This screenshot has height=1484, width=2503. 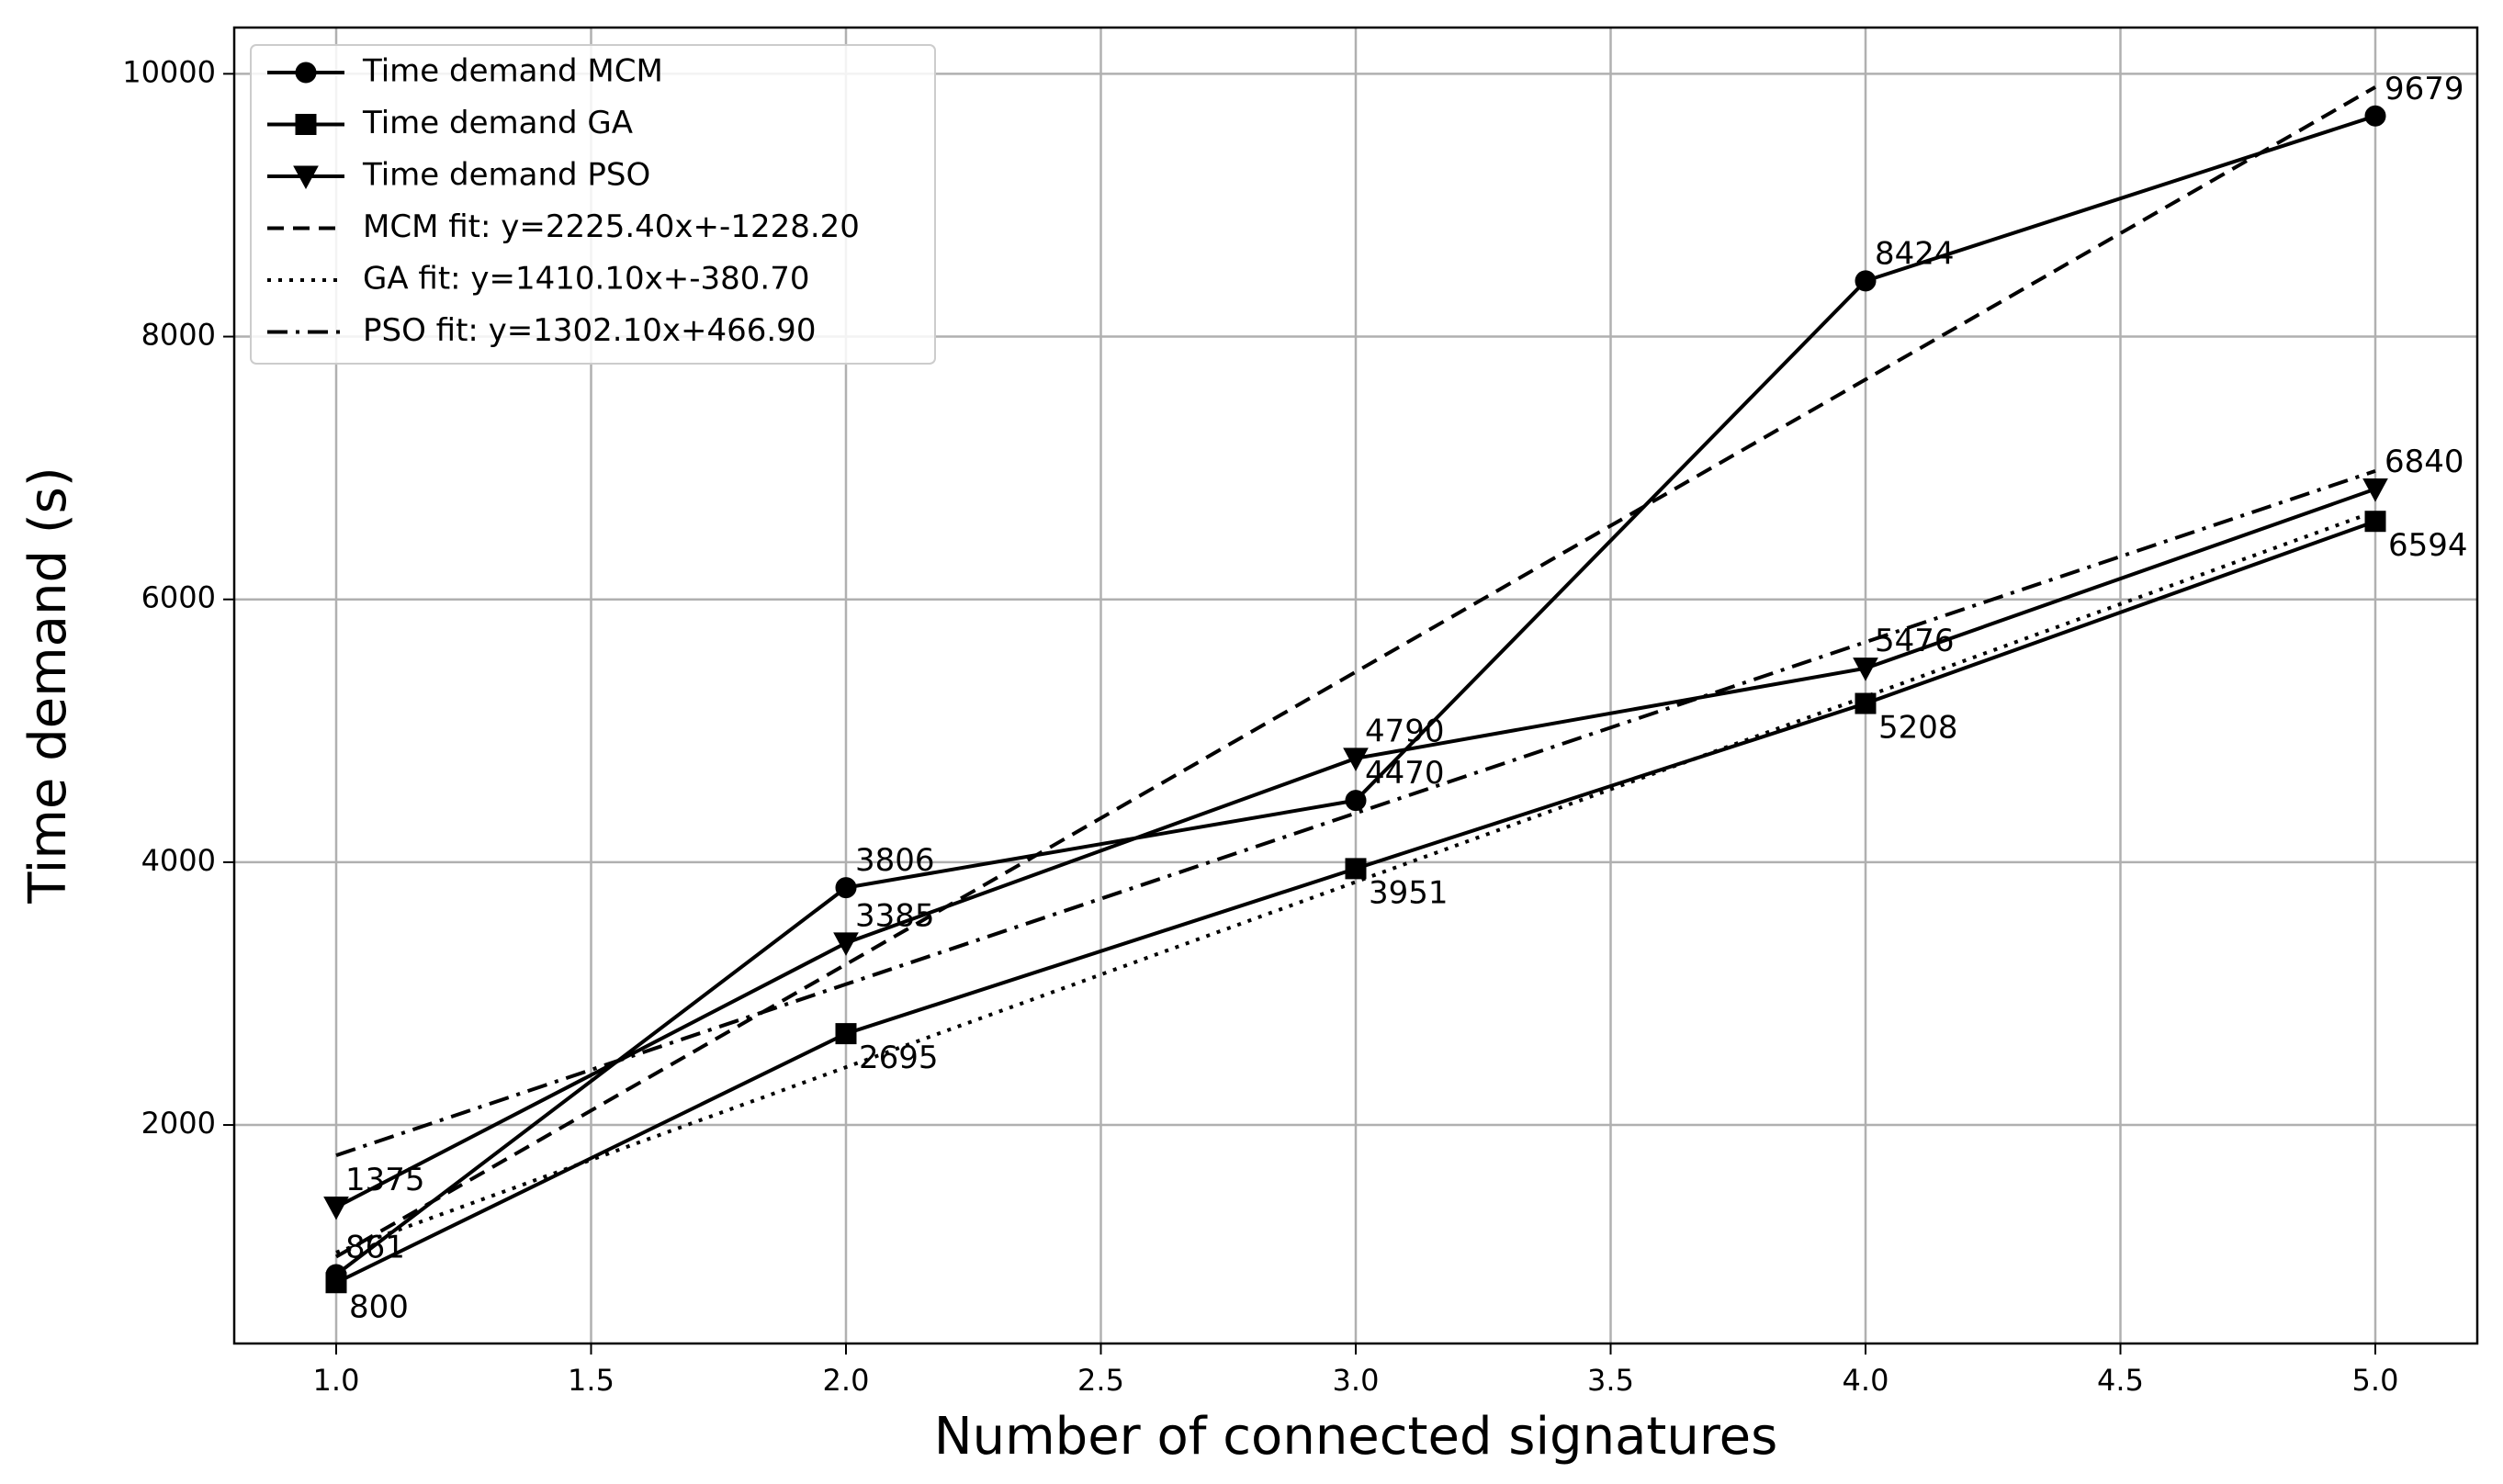 I want to click on y-tick-label: 6000, so click(x=178, y=597).